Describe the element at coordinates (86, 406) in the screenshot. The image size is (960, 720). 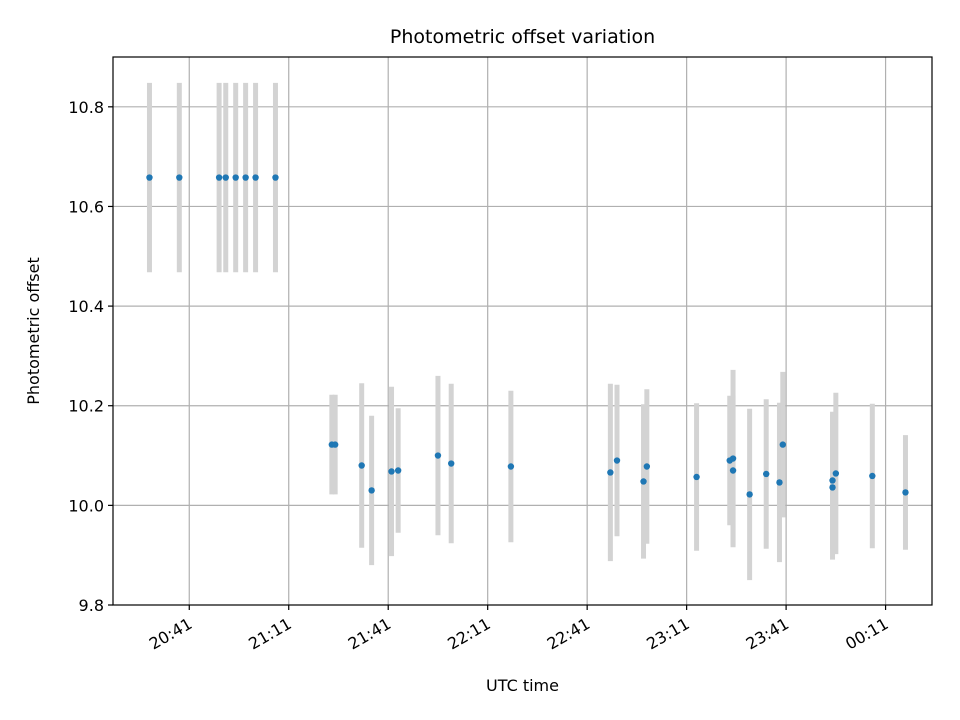
I see `y-tick-label: 10.2` at that location.